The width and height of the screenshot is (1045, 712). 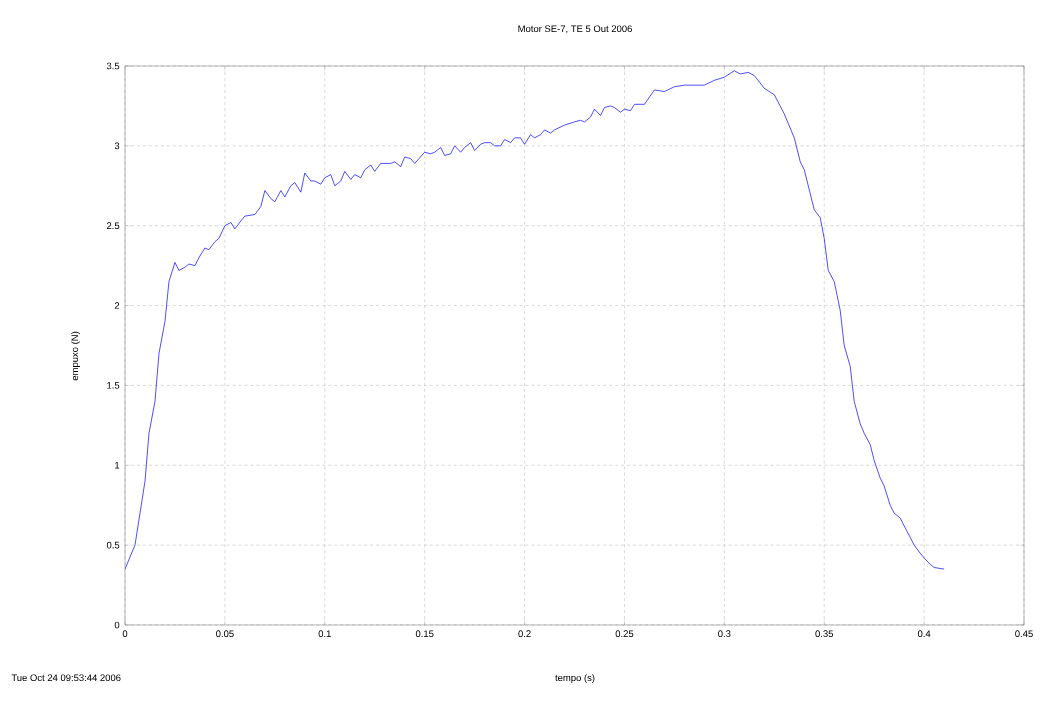 What do you see at coordinates (117, 146) in the screenshot?
I see `y-tick-label: 3` at bounding box center [117, 146].